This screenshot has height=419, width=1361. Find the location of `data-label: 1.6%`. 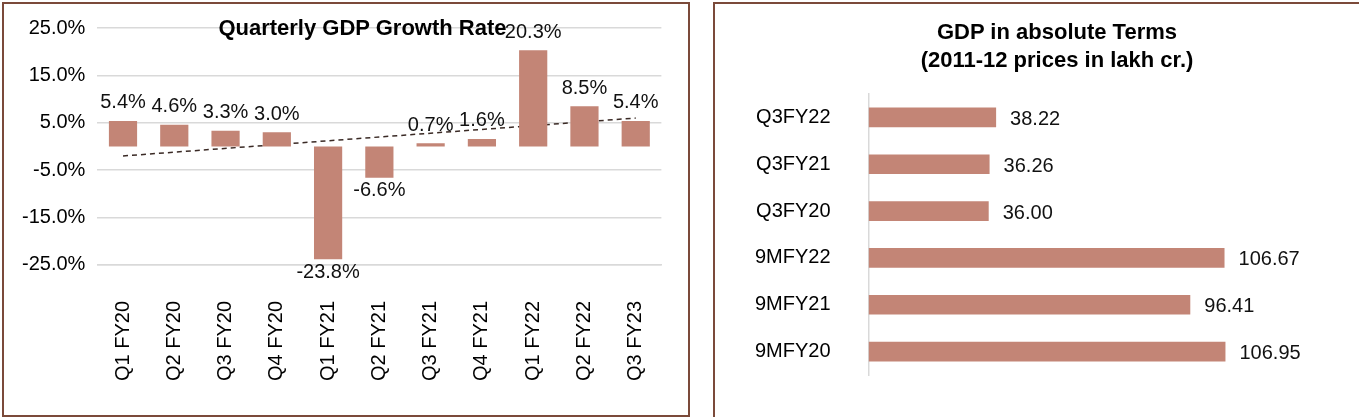

data-label: 1.6% is located at coordinates (482, 119).